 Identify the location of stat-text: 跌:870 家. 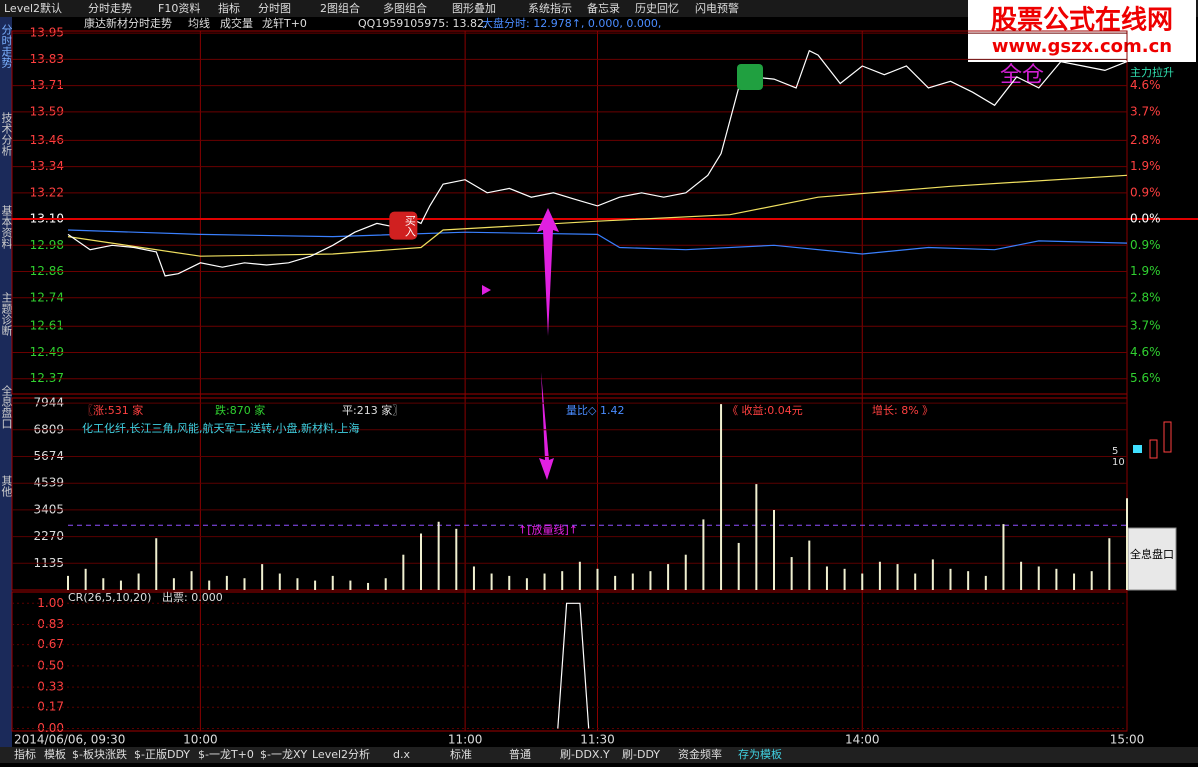
(240, 410).